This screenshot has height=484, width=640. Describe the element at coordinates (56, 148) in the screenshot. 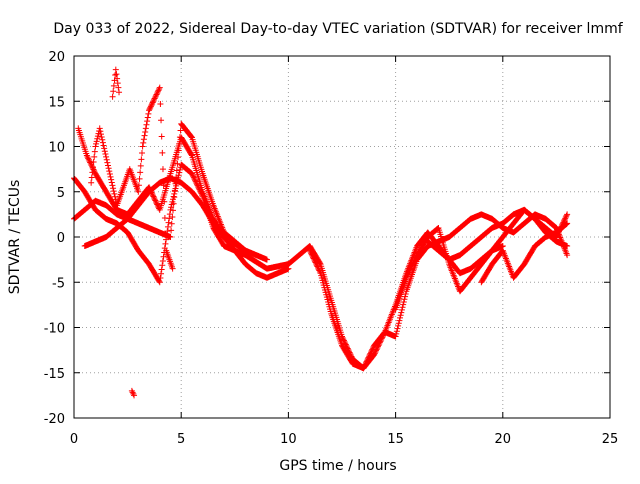

I see `y-tick-label: 10` at that location.